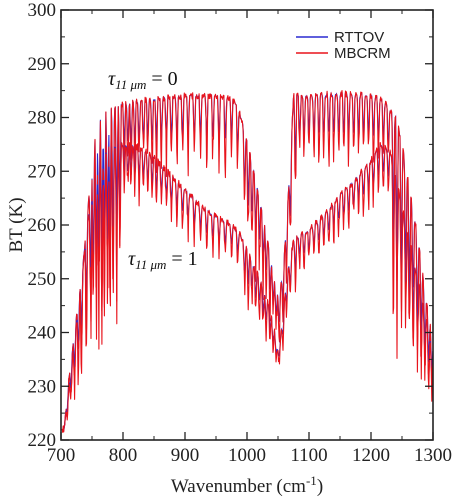 This screenshot has height=497, width=455. I want to click on x-tick-label: 700, so click(61, 455).